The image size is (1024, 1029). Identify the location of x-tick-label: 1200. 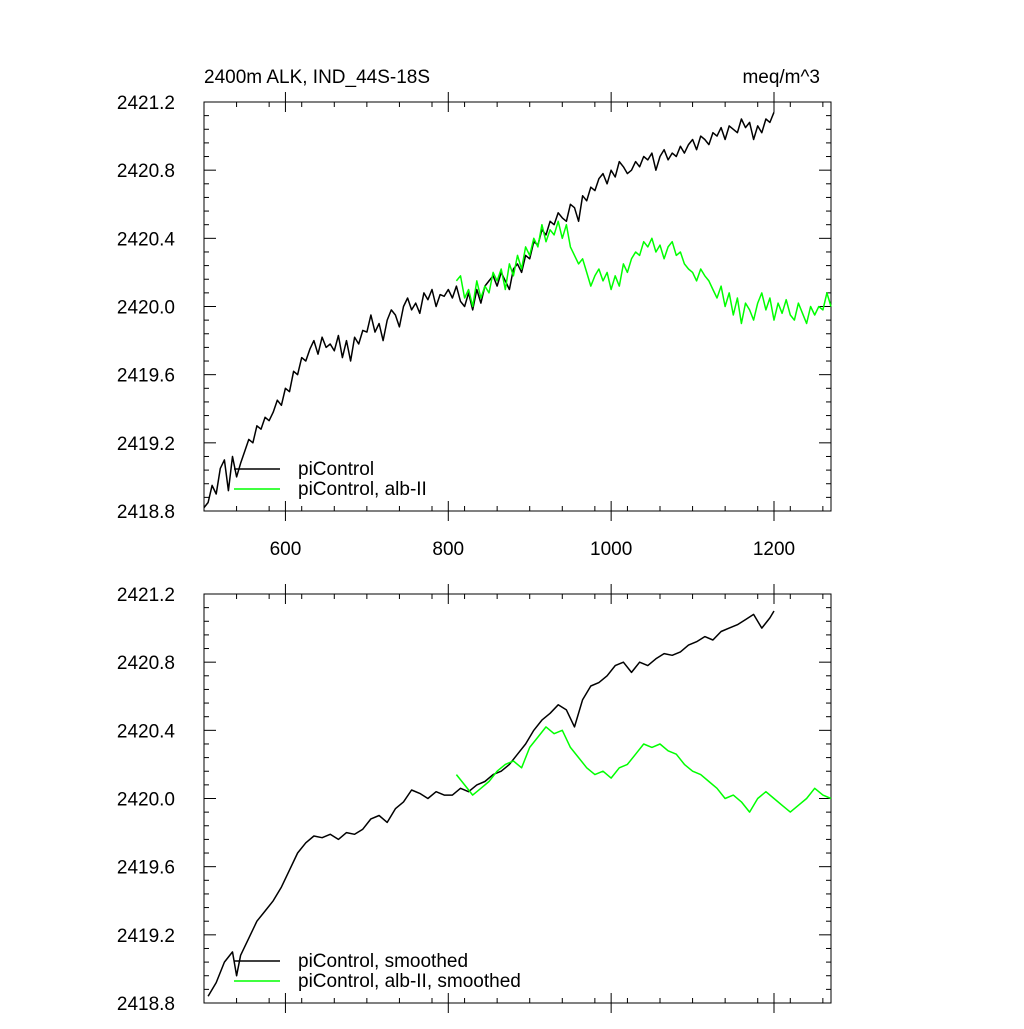
(774, 549).